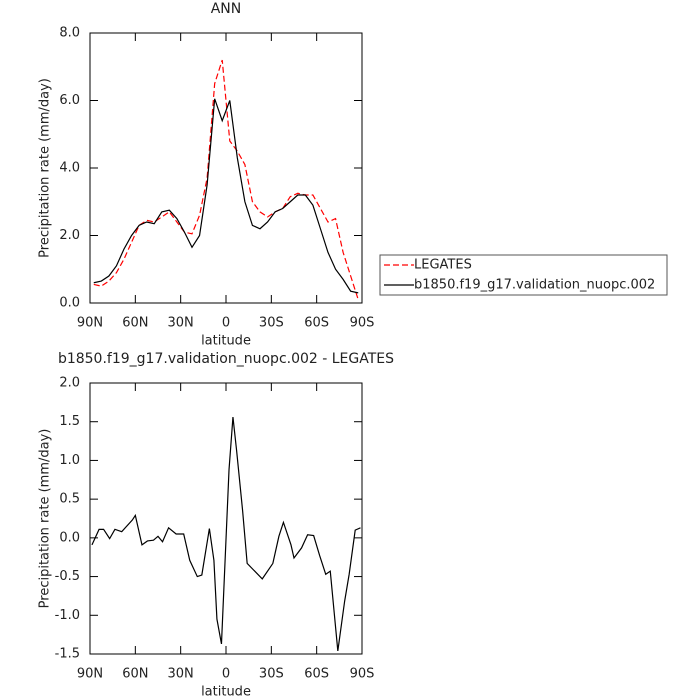 The width and height of the screenshot is (700, 700). What do you see at coordinates (69, 100) in the screenshot?
I see `y-tick-label: 6.0` at bounding box center [69, 100].